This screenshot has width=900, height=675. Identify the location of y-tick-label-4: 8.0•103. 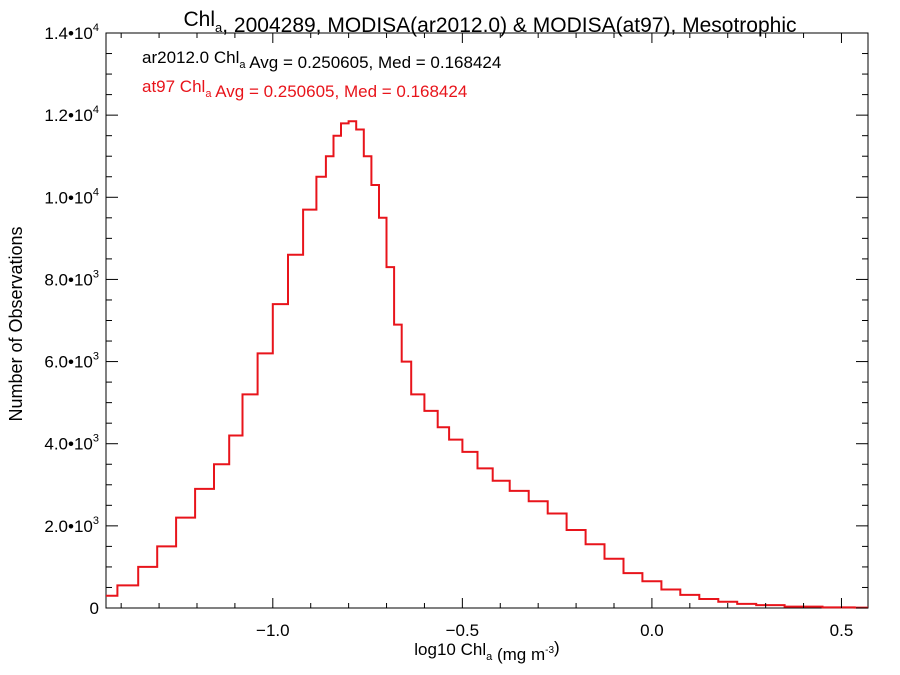
(71, 278).